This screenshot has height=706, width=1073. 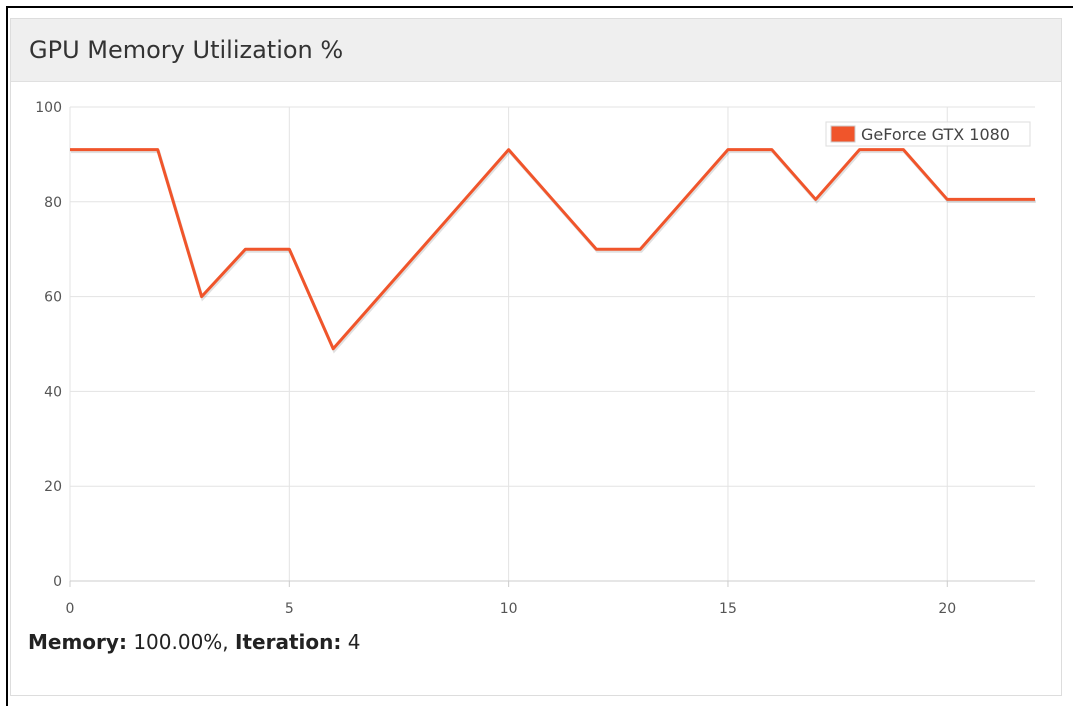 I want to click on legend-box, so click(x=928, y=134).